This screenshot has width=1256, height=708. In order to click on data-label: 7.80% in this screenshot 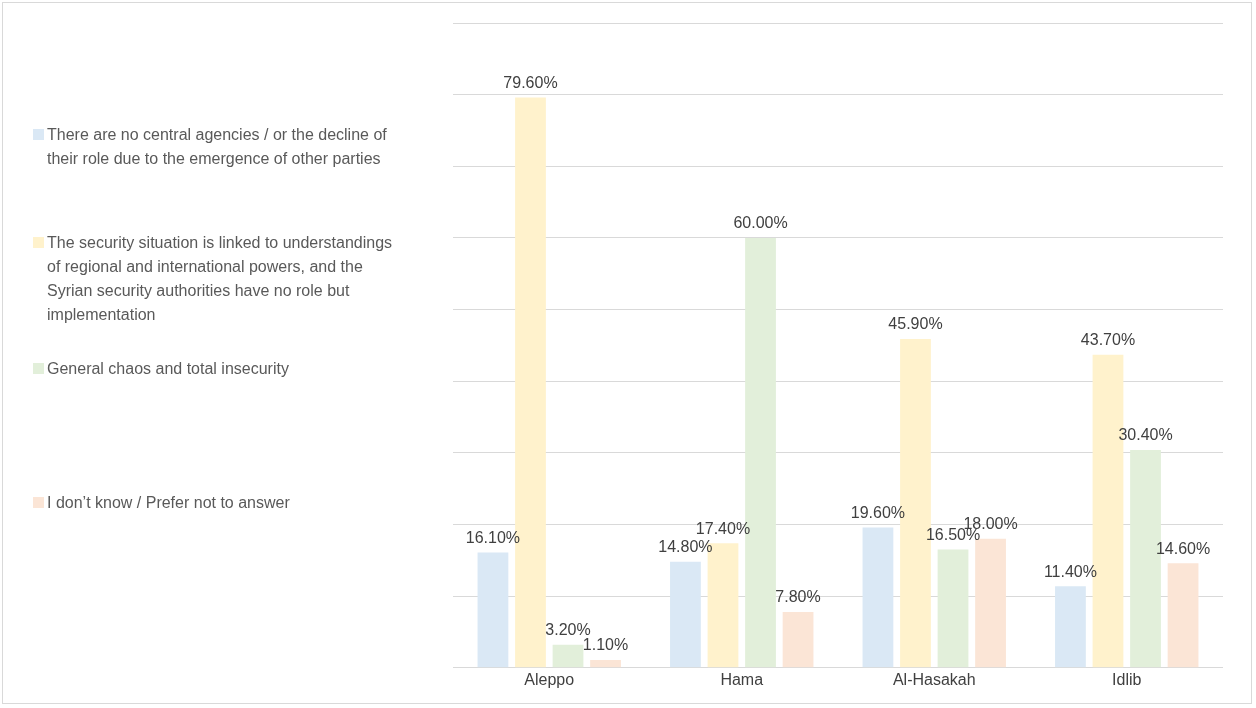, I will do `click(798, 597)`.